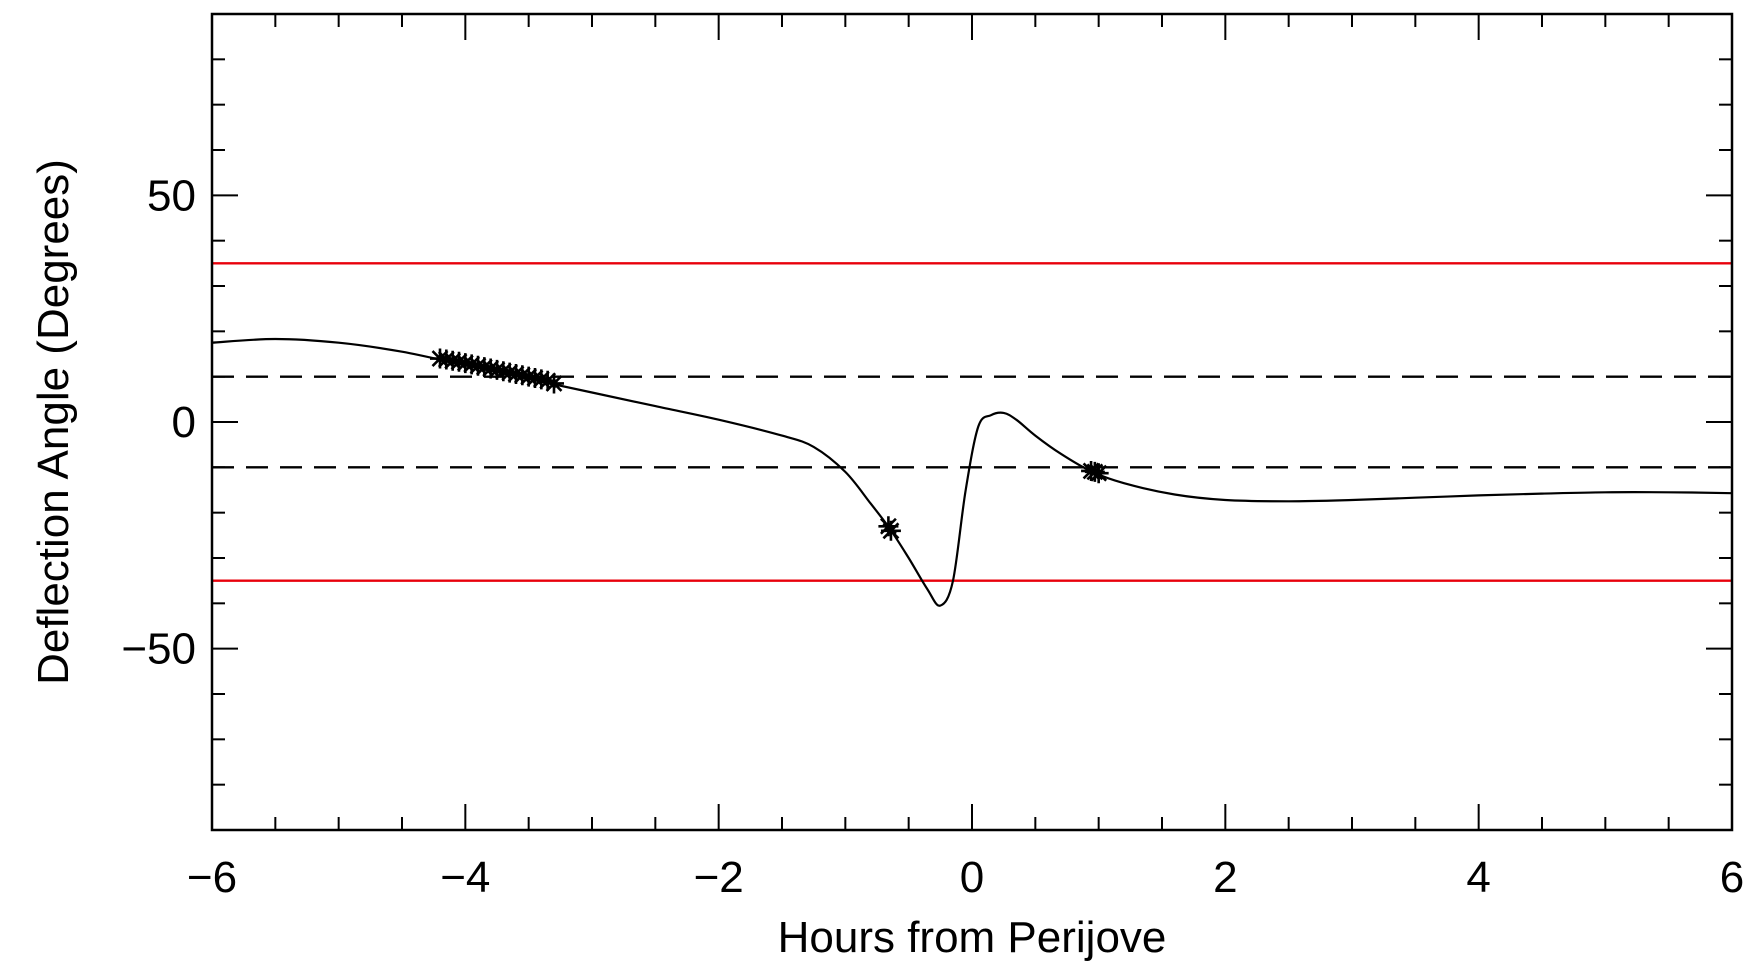 This screenshot has height=972, width=1754. I want to click on x-tick-labels: −6 −4 −2 0 2 4 6, so click(965, 877).